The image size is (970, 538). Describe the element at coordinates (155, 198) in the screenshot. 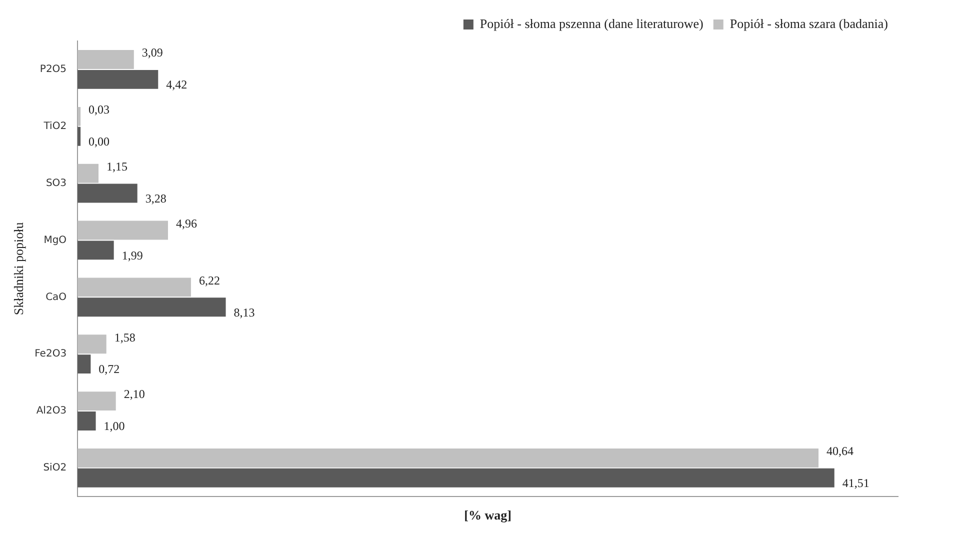

I see `data-label: 3,28` at that location.